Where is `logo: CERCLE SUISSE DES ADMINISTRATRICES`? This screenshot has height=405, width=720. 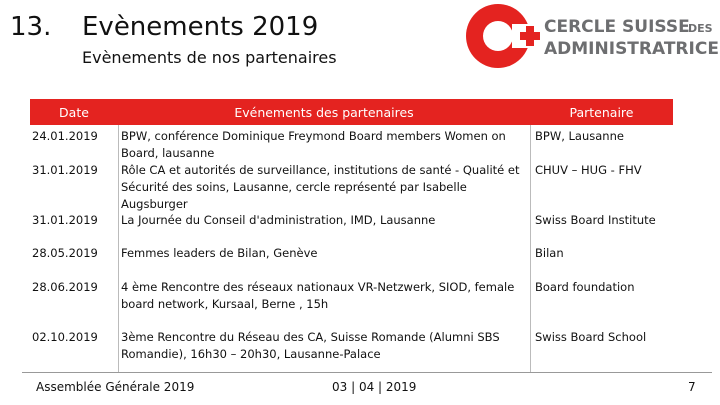 logo: CERCLE SUISSE DES ADMINISTRATRICES is located at coordinates (593, 36).